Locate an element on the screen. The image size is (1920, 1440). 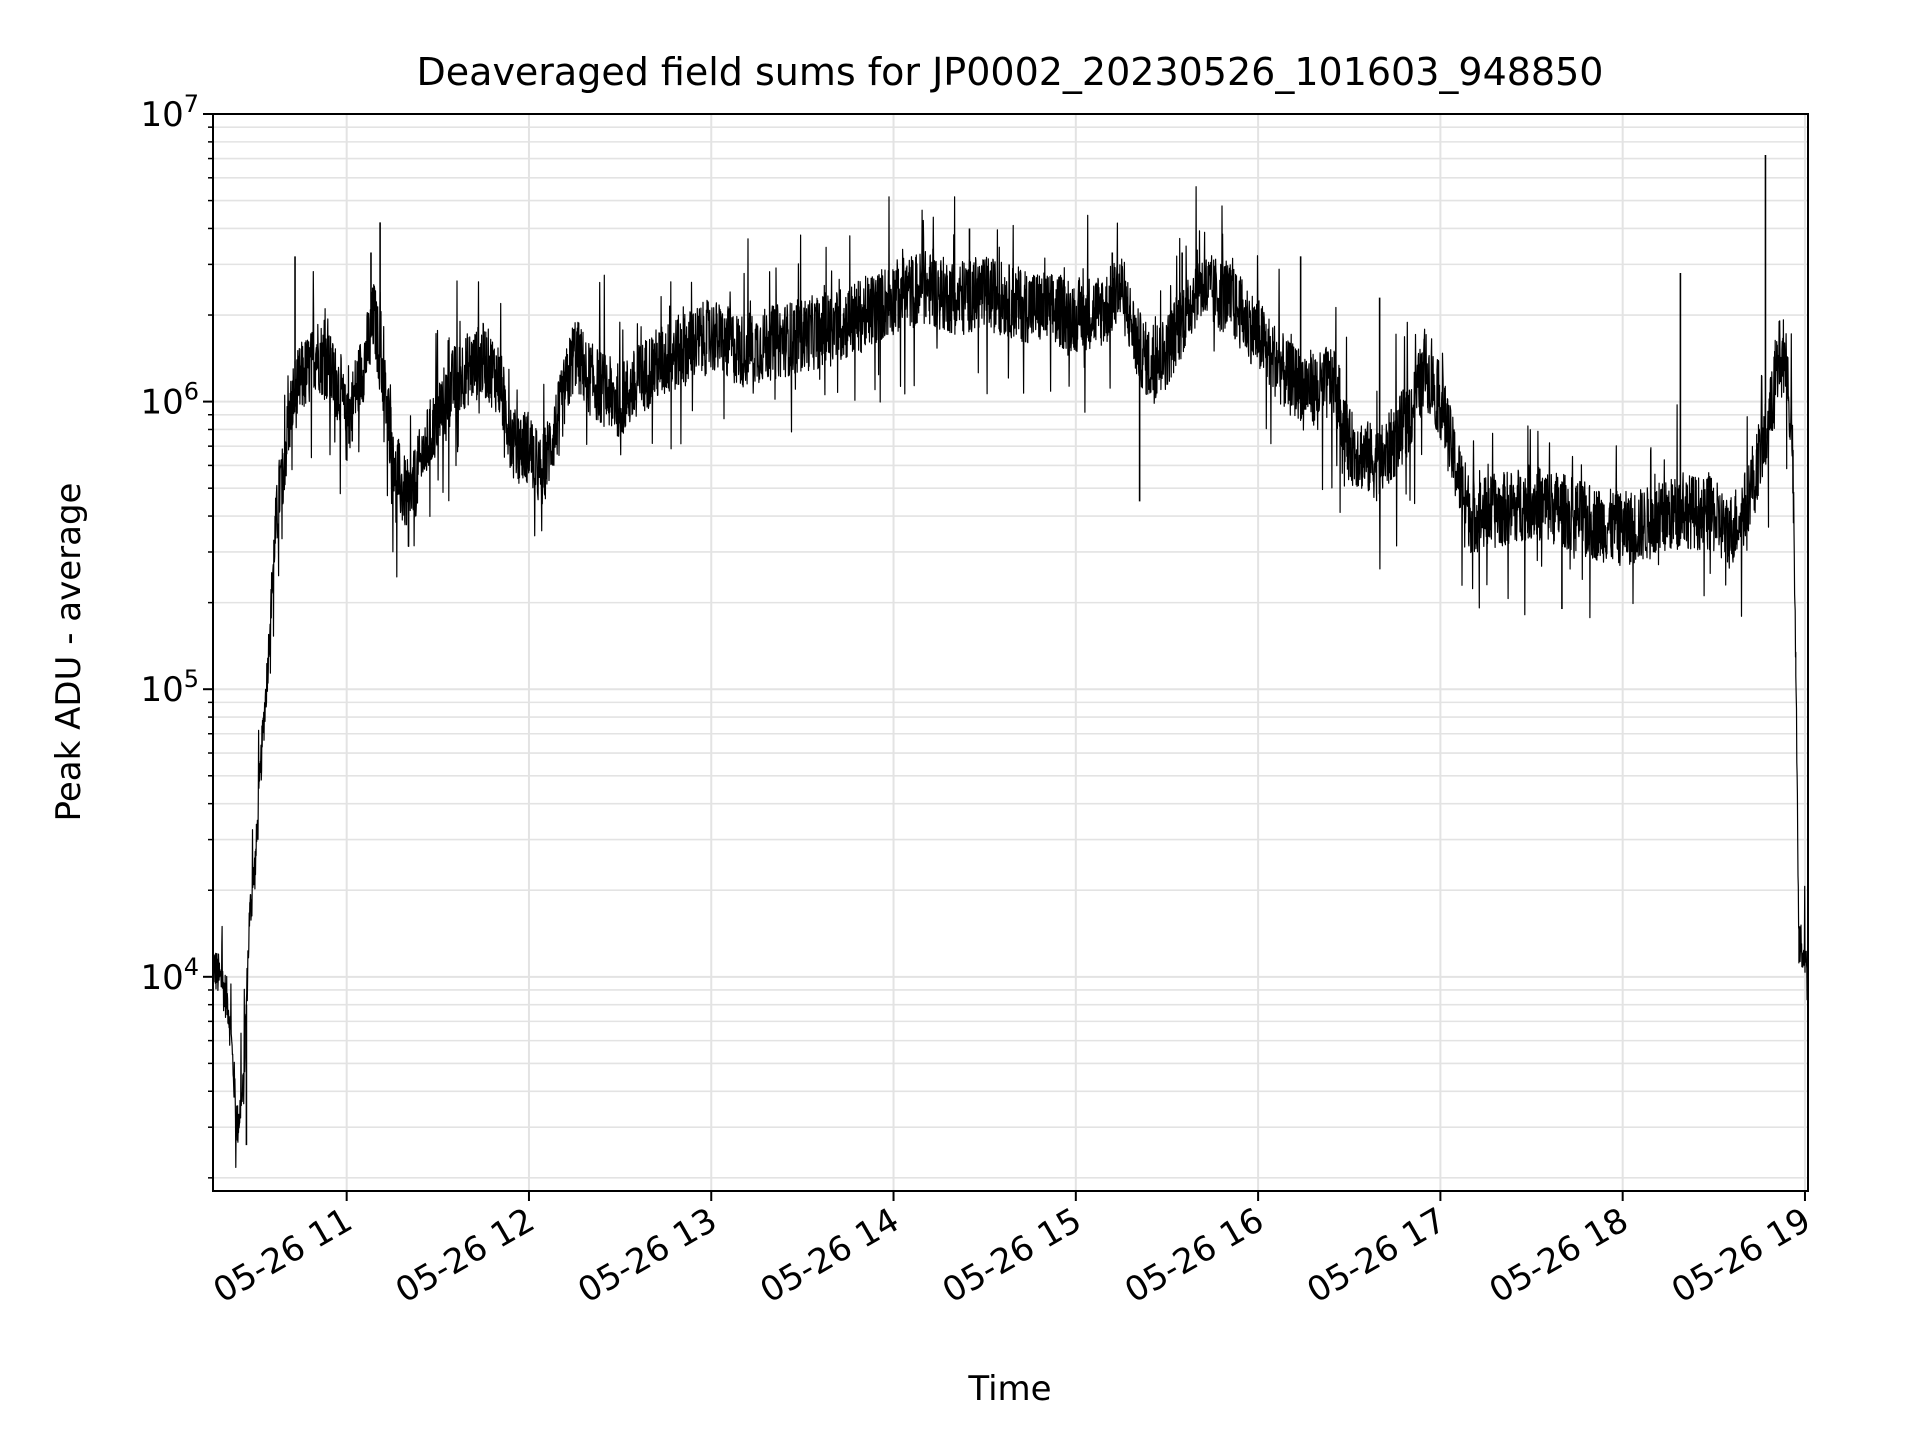
y-tick-label: 10⁵ is located at coordinates (169, 687).